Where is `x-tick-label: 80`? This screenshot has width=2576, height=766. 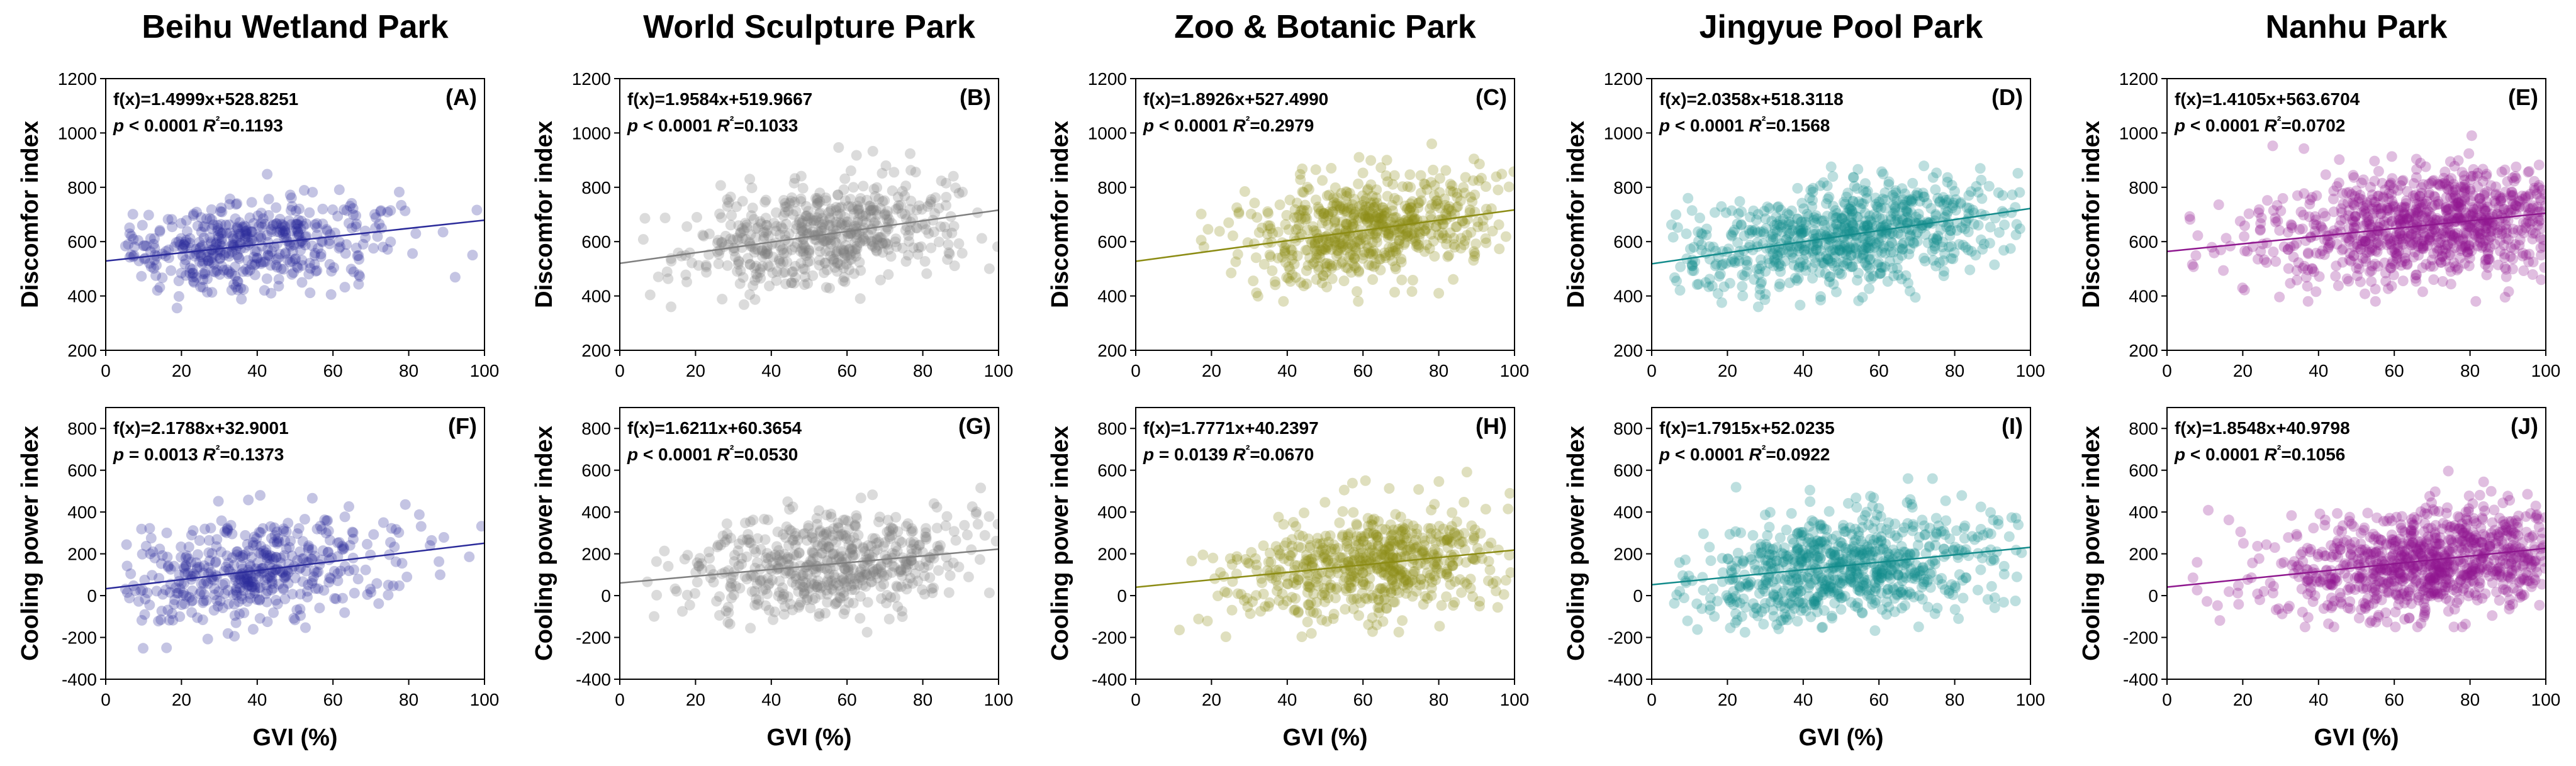
x-tick-label: 80 is located at coordinates (408, 371).